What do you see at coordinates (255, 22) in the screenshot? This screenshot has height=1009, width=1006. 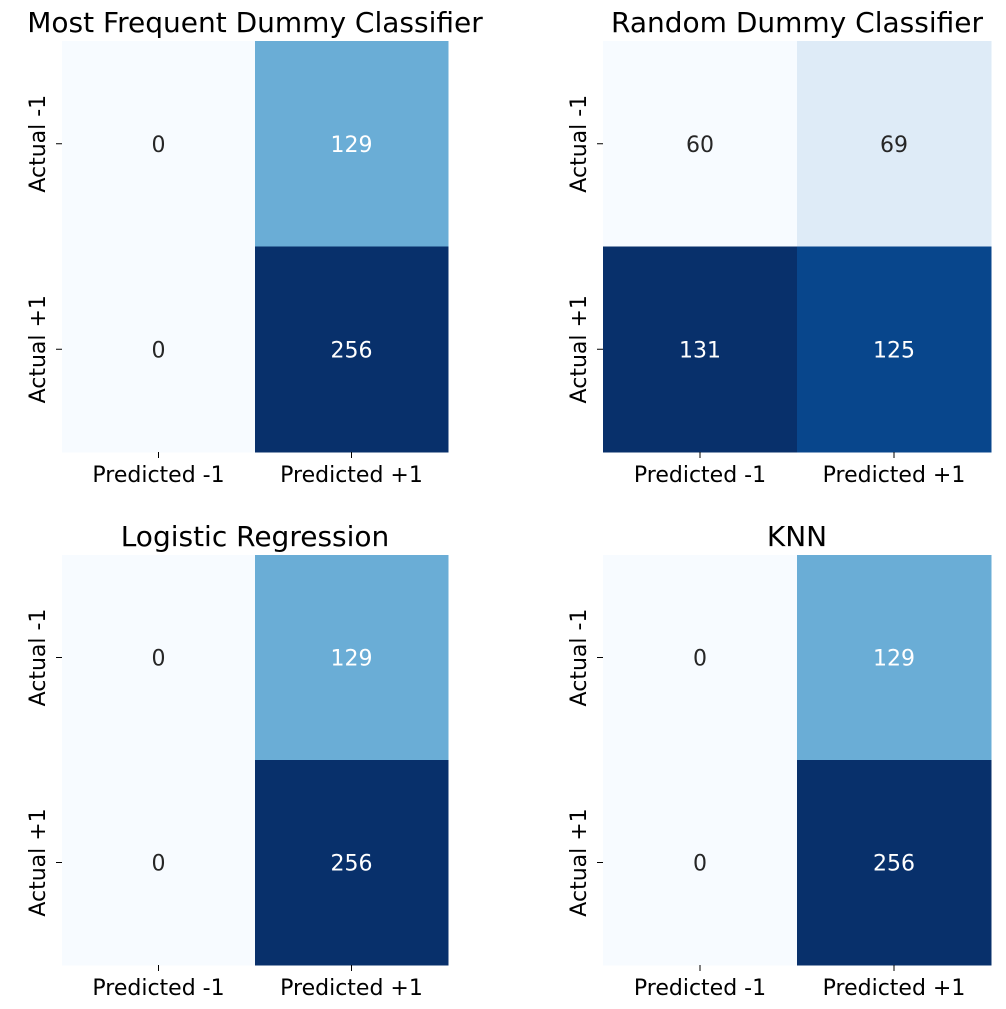 I see `chart-title: Most Frequent Dummy Classifier` at bounding box center [255, 22].